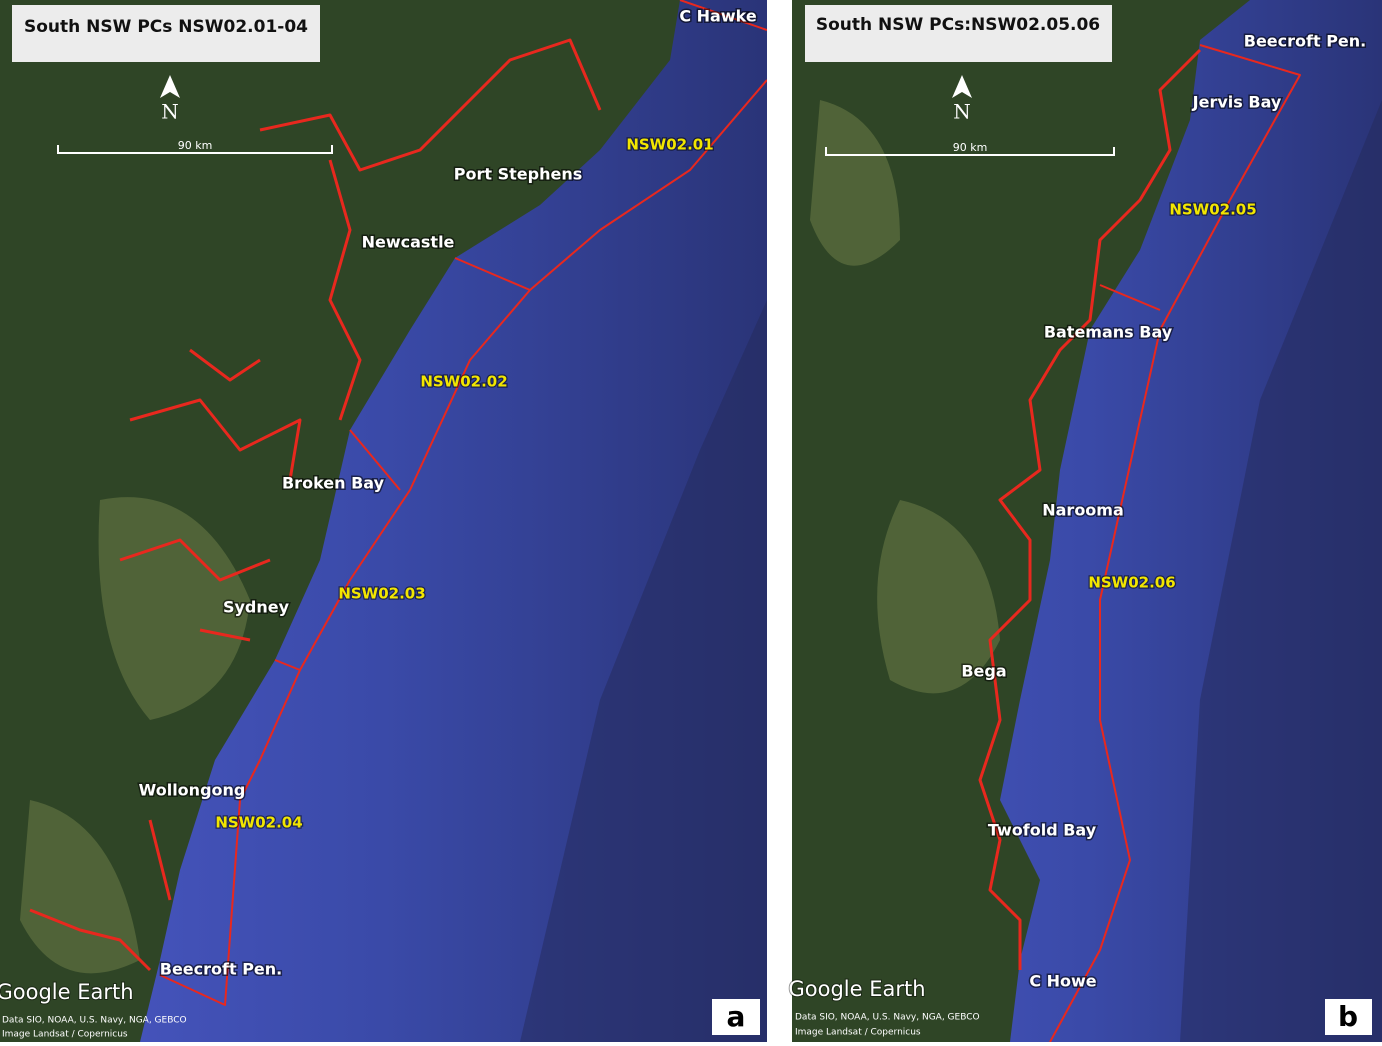 The width and height of the screenshot is (1382, 1046). What do you see at coordinates (518, 174) in the screenshot?
I see `place-label: Port Stephens` at bounding box center [518, 174].